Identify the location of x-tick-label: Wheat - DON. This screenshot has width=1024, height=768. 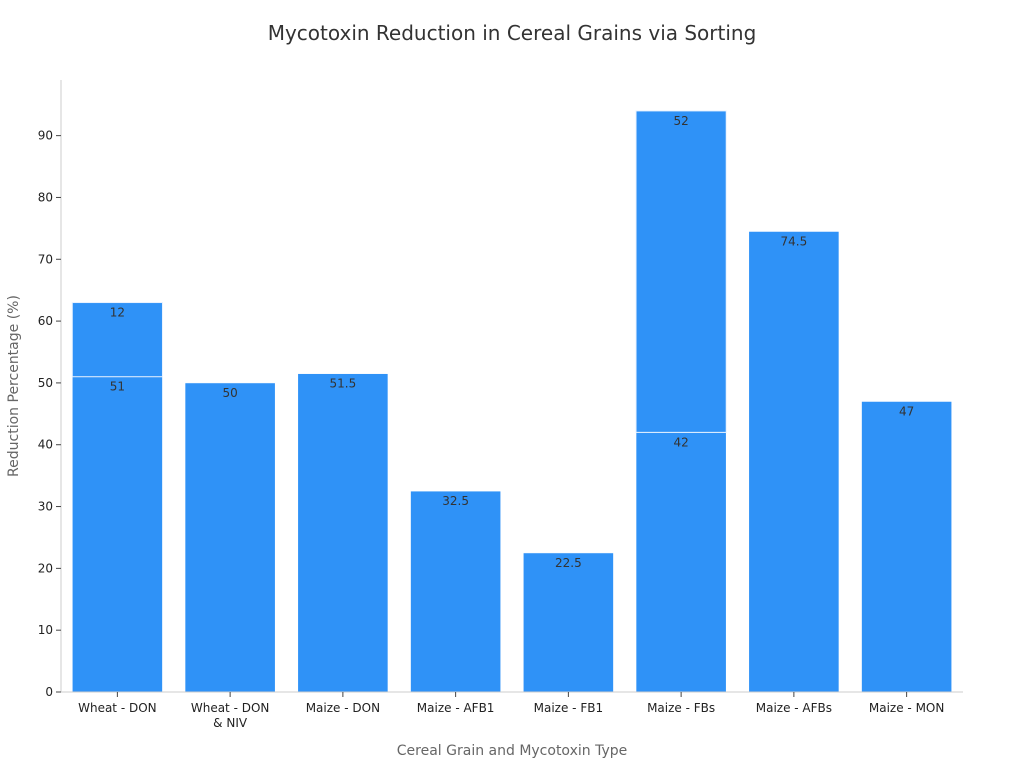
(117, 708).